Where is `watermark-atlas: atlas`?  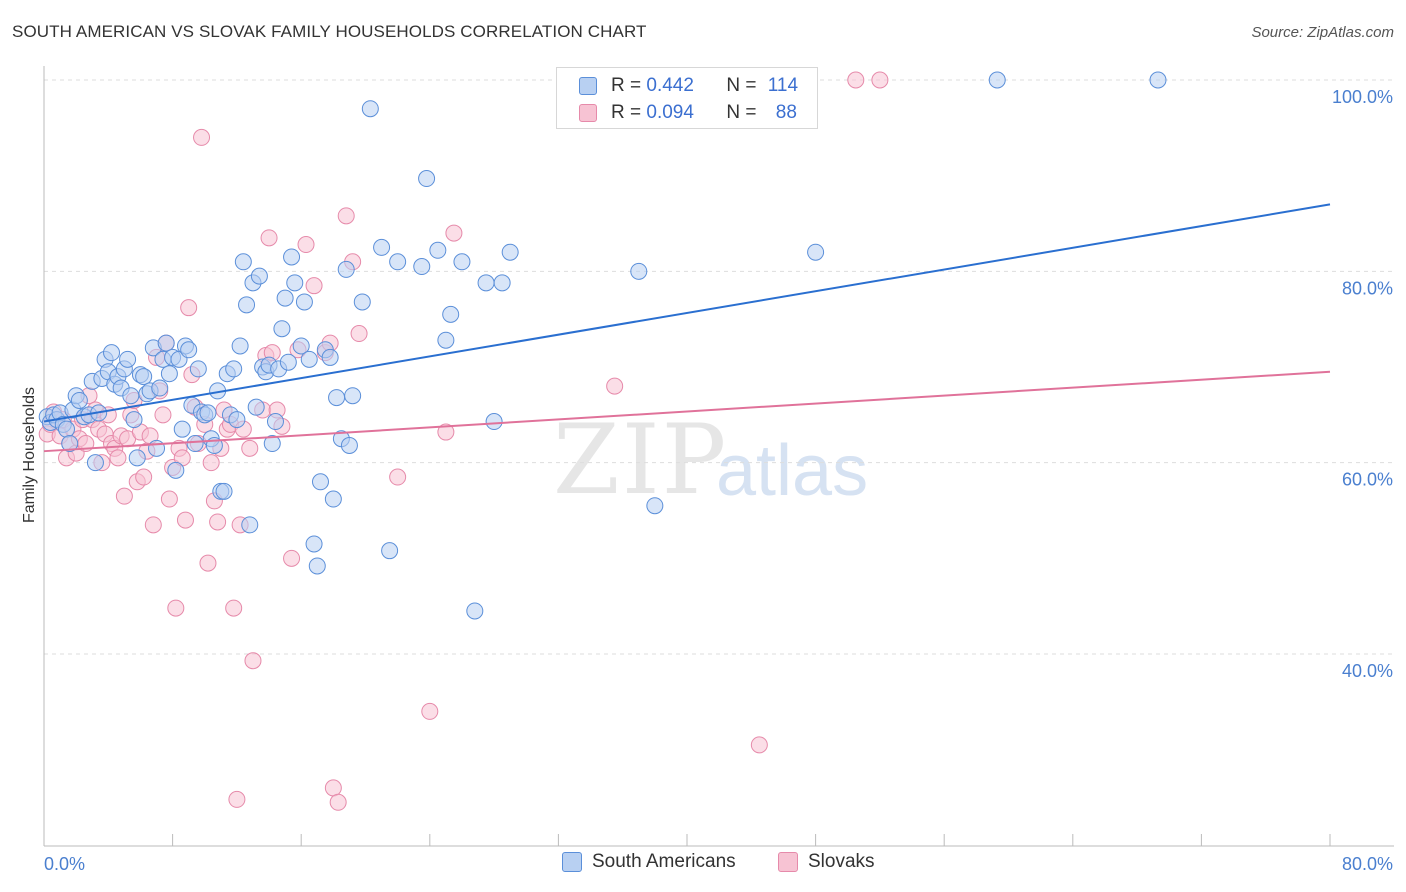 watermark-atlas: atlas is located at coordinates (792, 471).